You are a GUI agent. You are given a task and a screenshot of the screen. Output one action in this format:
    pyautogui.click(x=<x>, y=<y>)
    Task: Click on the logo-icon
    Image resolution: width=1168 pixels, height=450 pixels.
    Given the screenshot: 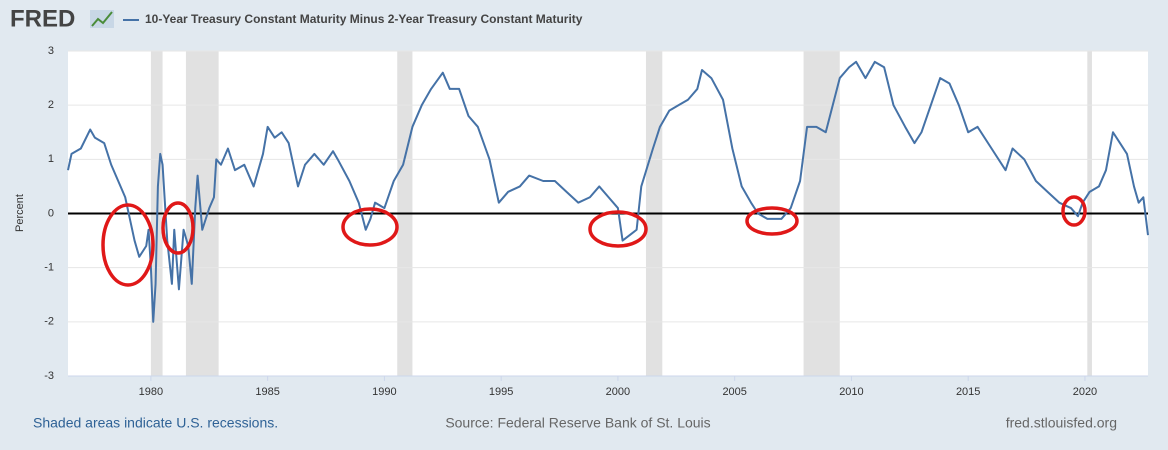 What is the action you would take?
    pyautogui.click(x=102, y=19)
    